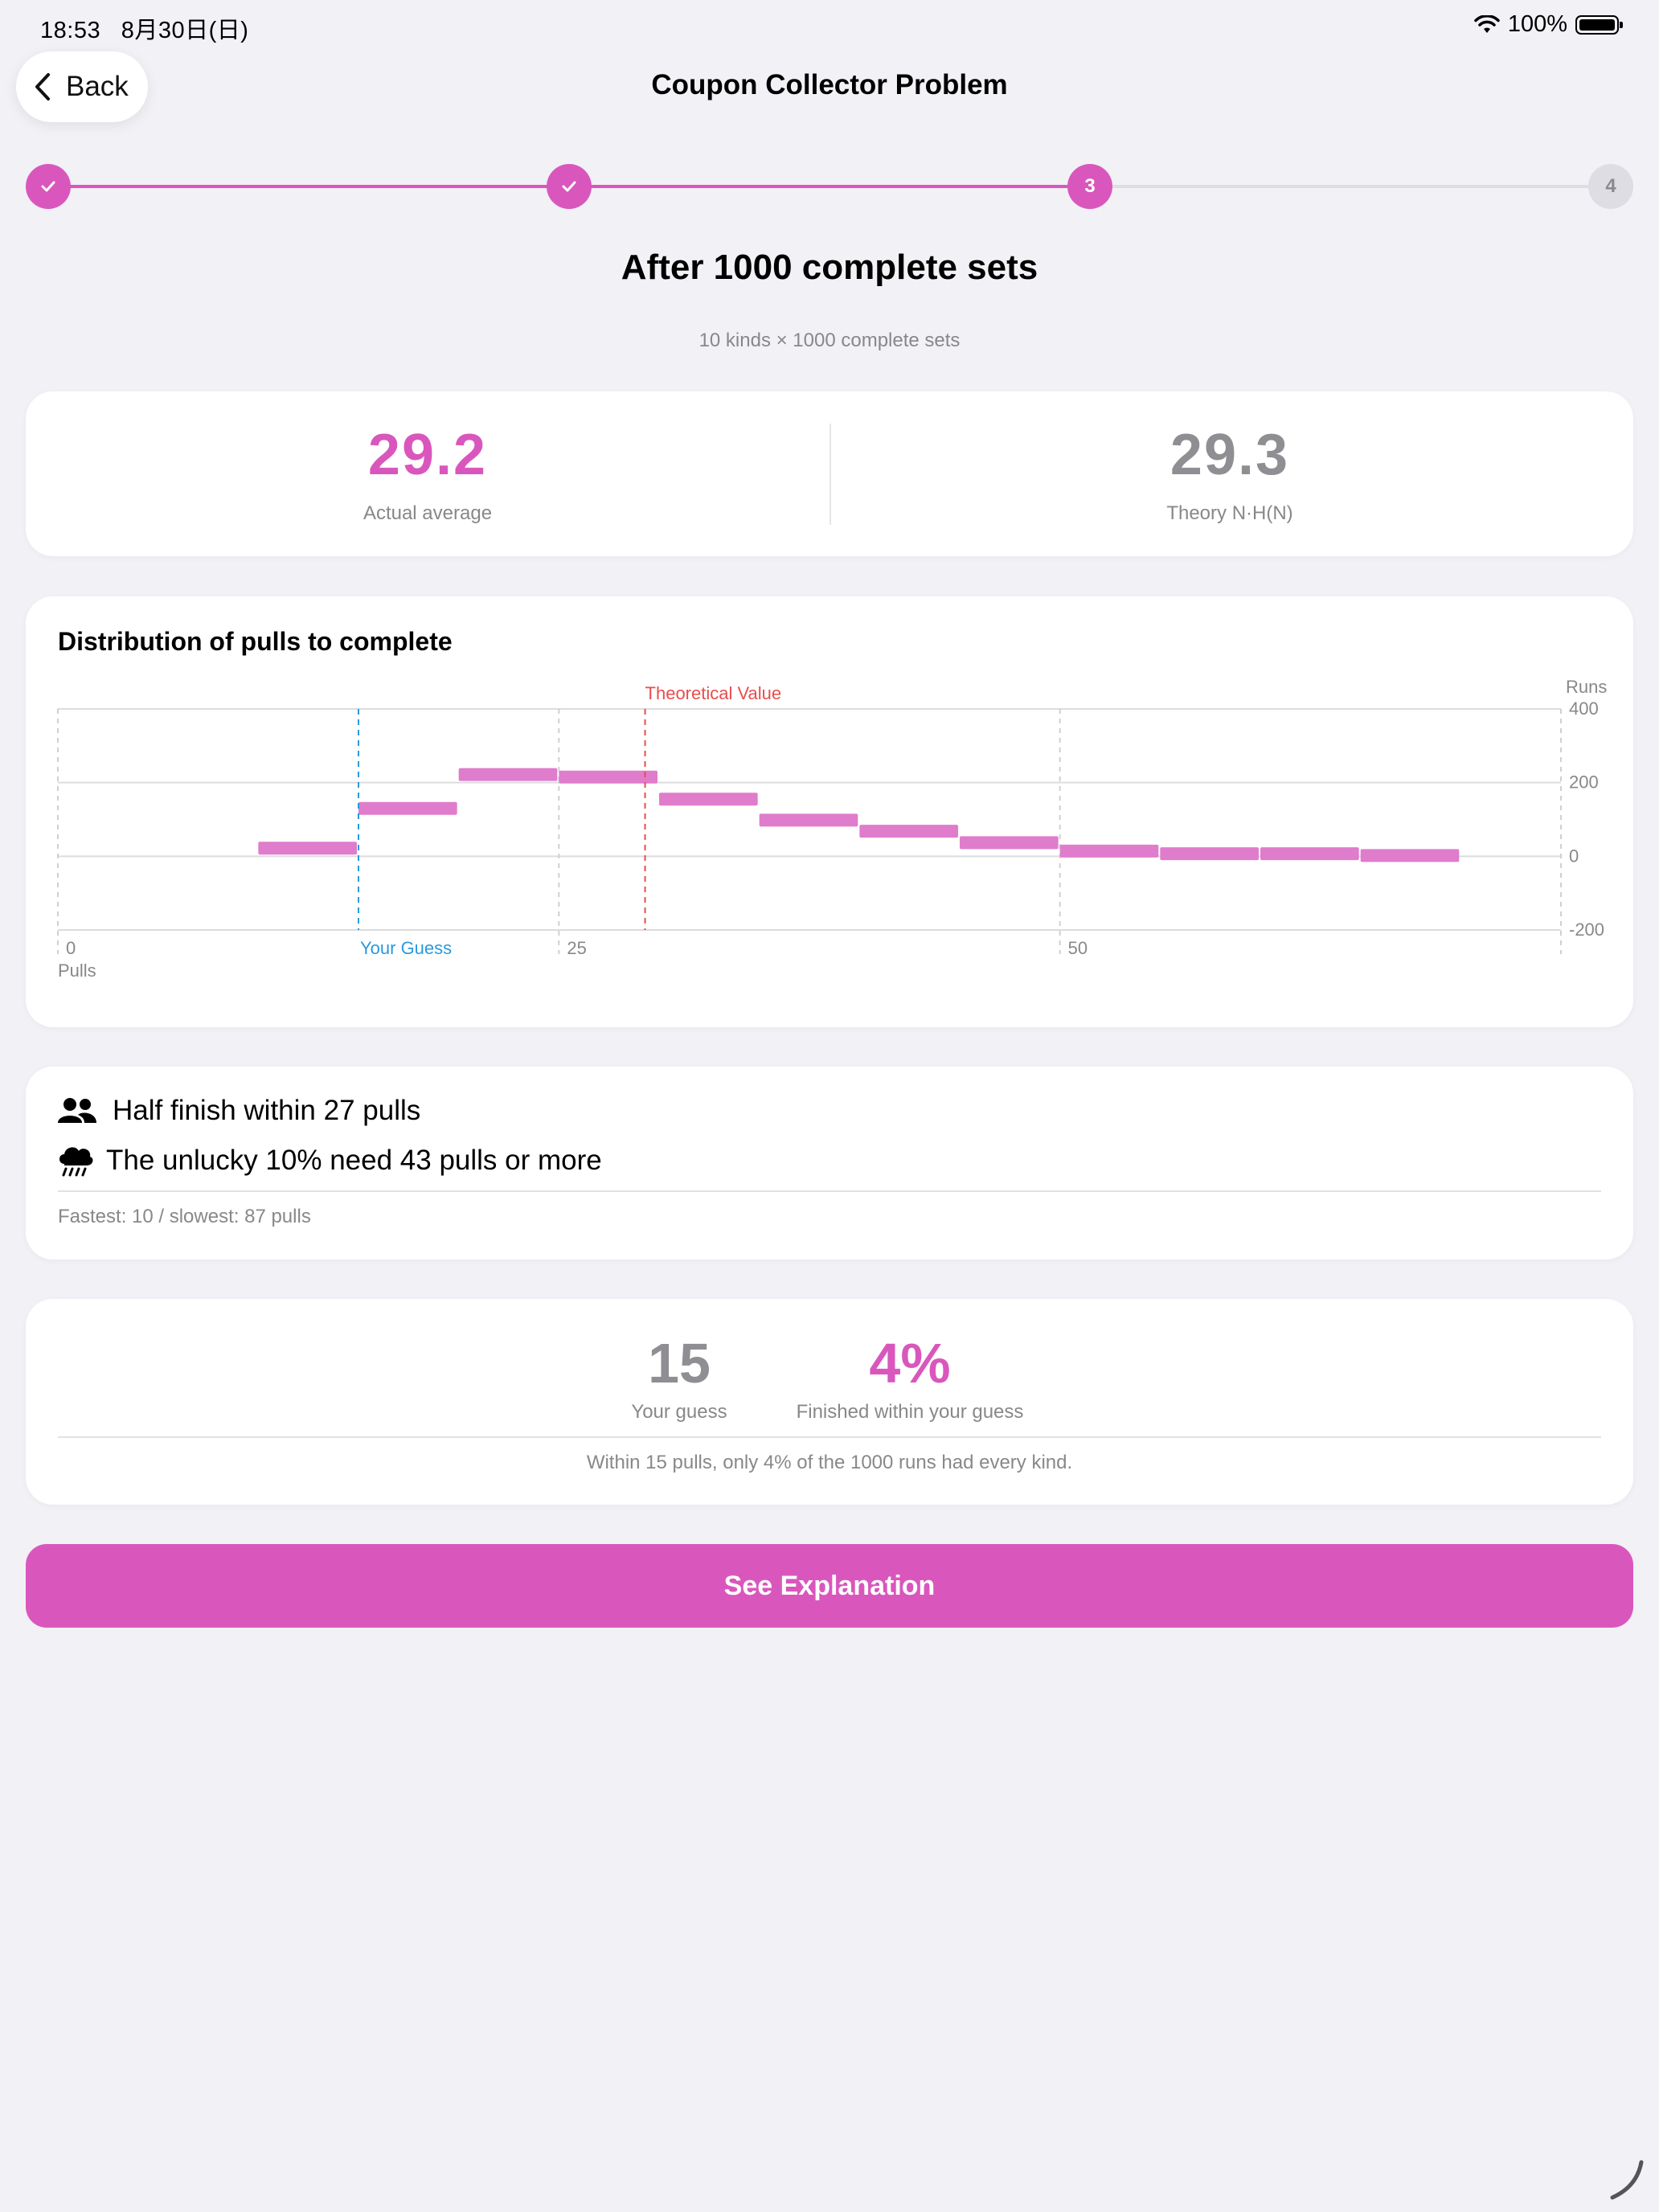 Image resolution: width=1659 pixels, height=2212 pixels. I want to click on status-clock: 18:53, so click(70, 30).